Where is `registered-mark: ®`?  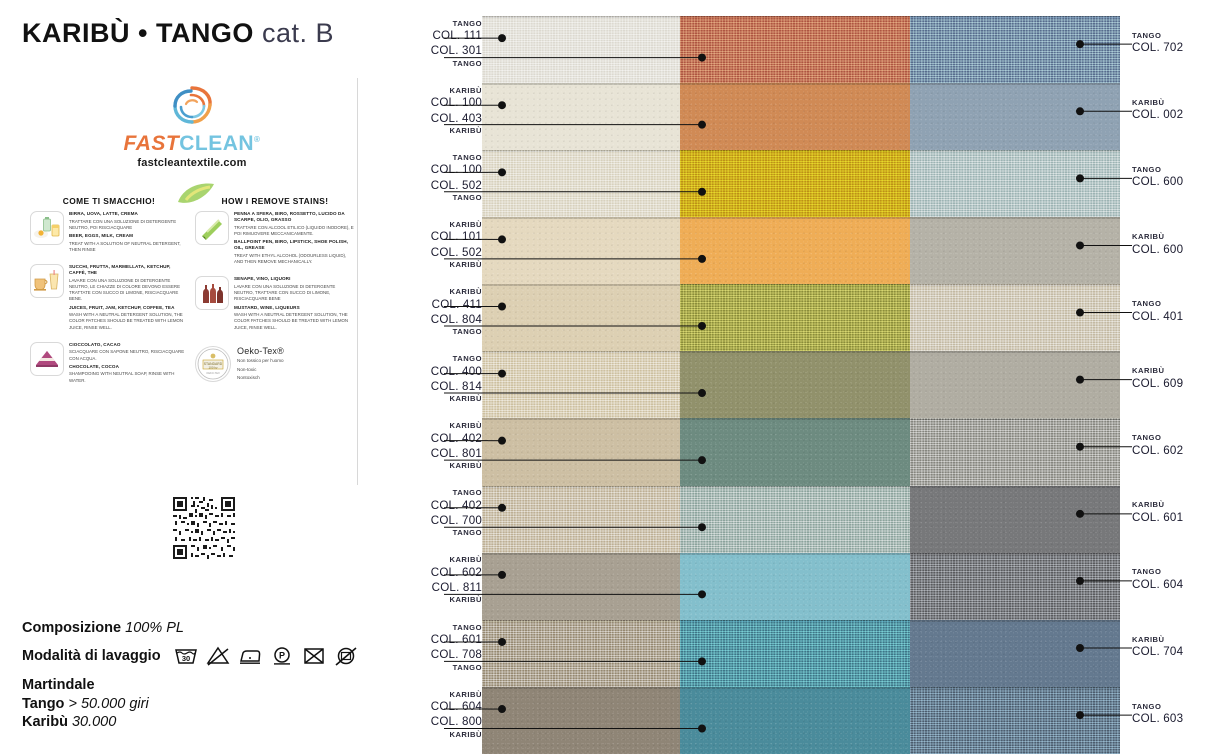 registered-mark: ® is located at coordinates (257, 139).